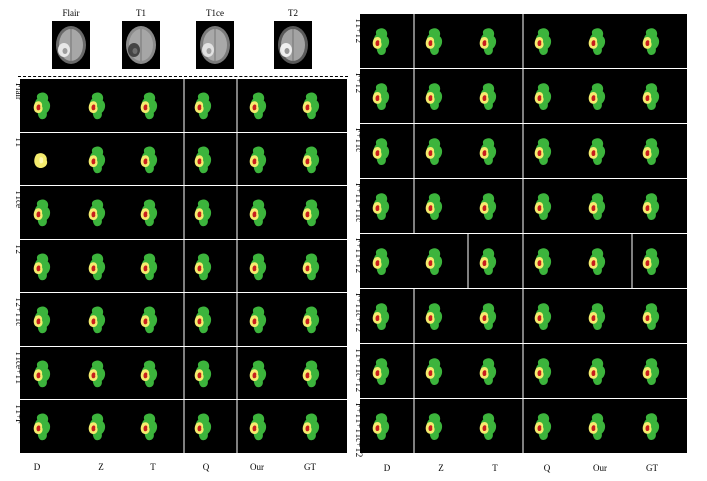  Describe the element at coordinates (215, 13) in the screenshot. I see `modality-title: T1ce` at that location.